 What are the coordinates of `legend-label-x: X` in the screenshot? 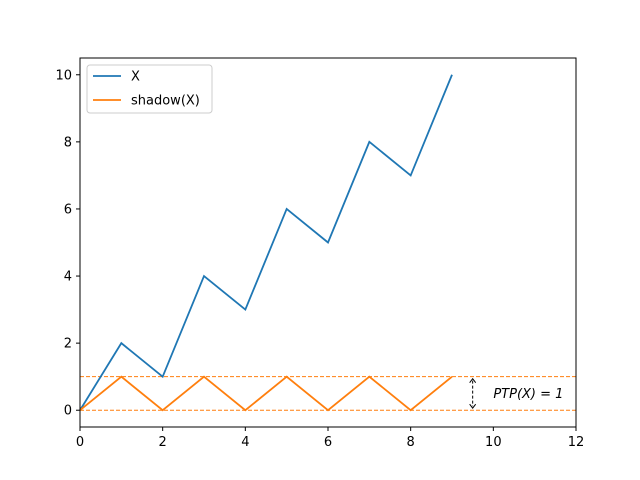 It's located at (135, 77).